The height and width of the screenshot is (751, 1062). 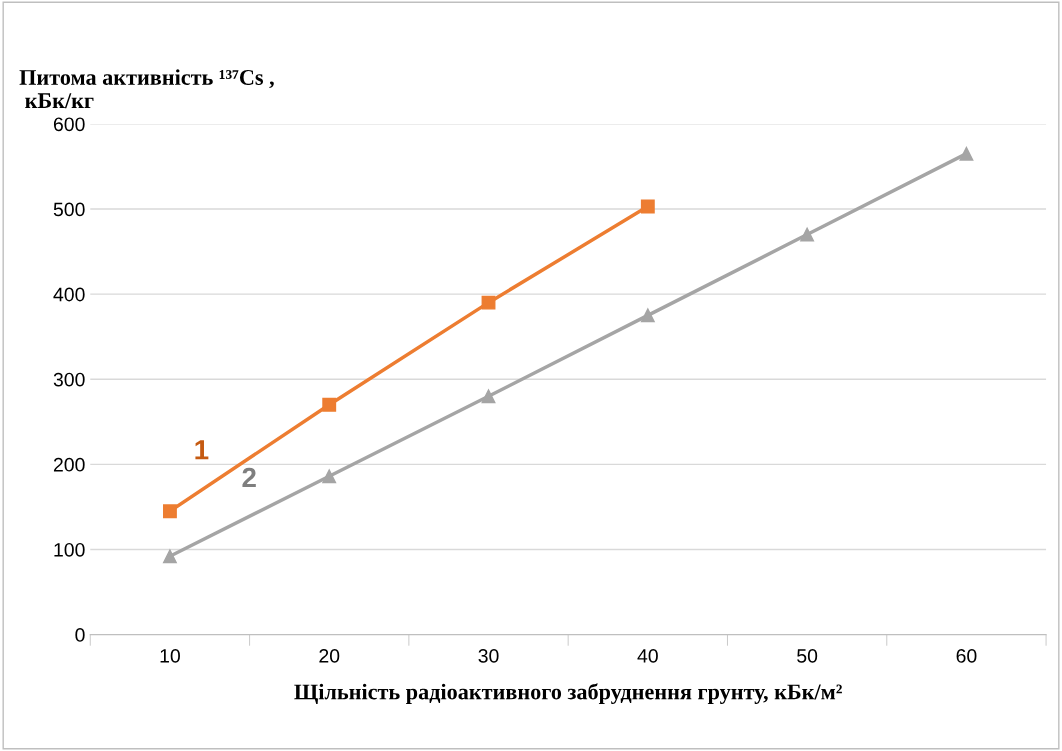 I want to click on x-tick-label: 10, so click(x=170, y=656).